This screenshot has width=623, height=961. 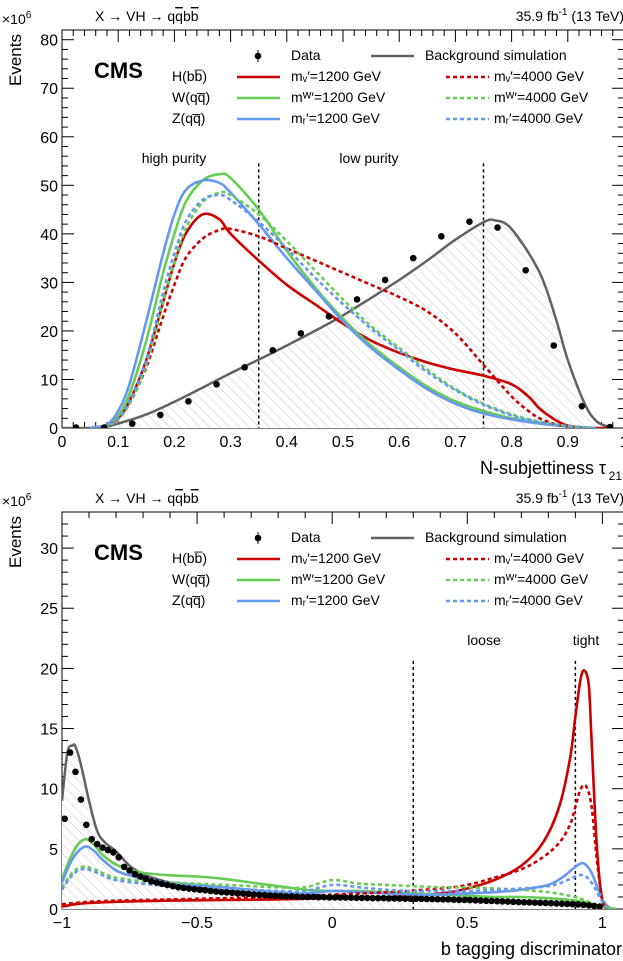 I want to click on x-tick-label: 0.1, so click(x=118, y=442).